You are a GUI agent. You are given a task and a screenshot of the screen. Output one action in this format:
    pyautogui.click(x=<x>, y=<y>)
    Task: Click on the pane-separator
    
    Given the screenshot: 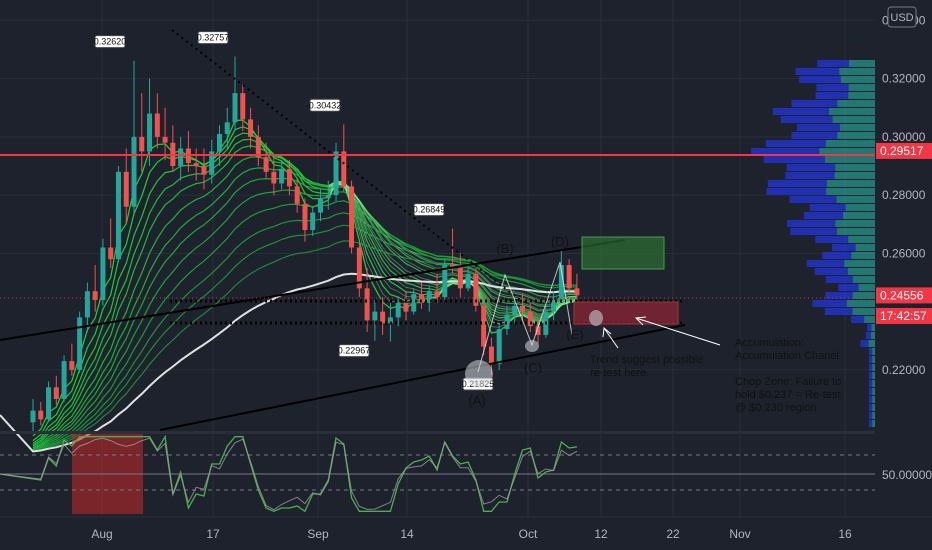 What is the action you would take?
    pyautogui.click(x=437, y=432)
    